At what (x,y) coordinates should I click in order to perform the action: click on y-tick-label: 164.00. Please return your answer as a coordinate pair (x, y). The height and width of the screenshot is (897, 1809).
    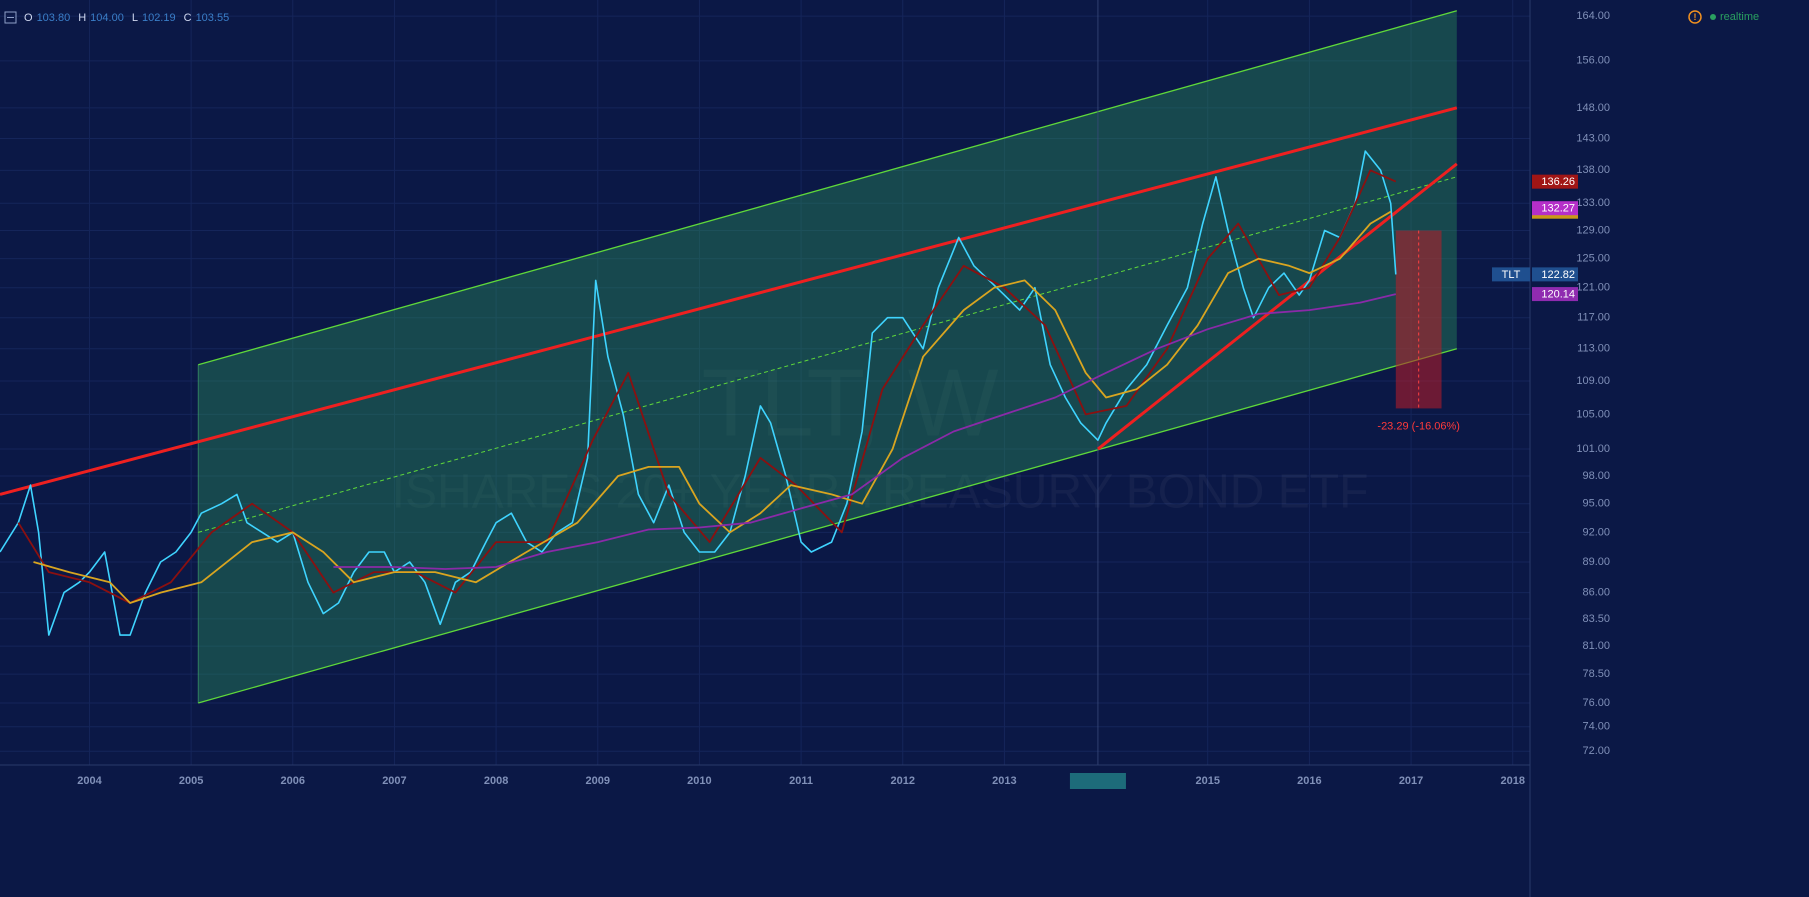
    Looking at the image, I should click on (1593, 16).